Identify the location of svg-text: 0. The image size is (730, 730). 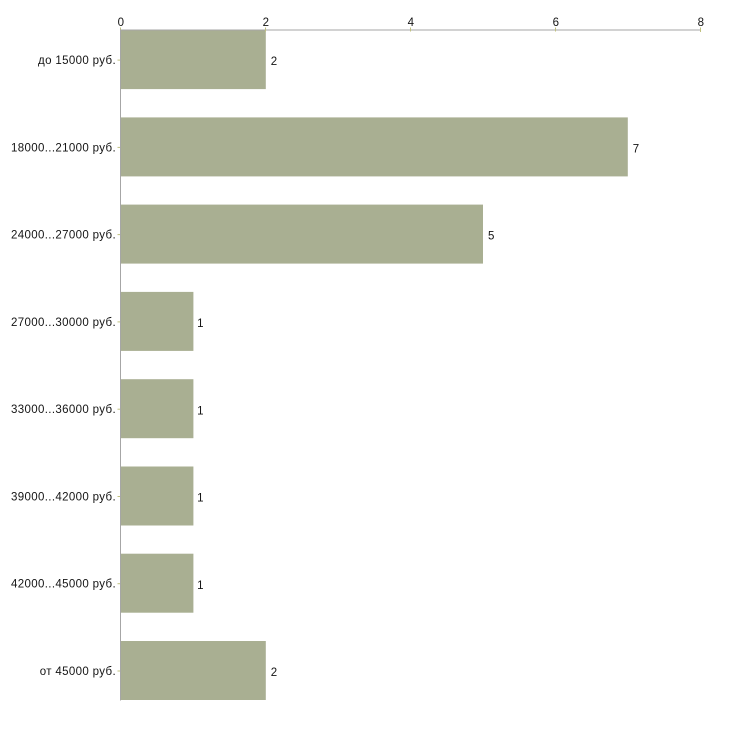
(121, 23).